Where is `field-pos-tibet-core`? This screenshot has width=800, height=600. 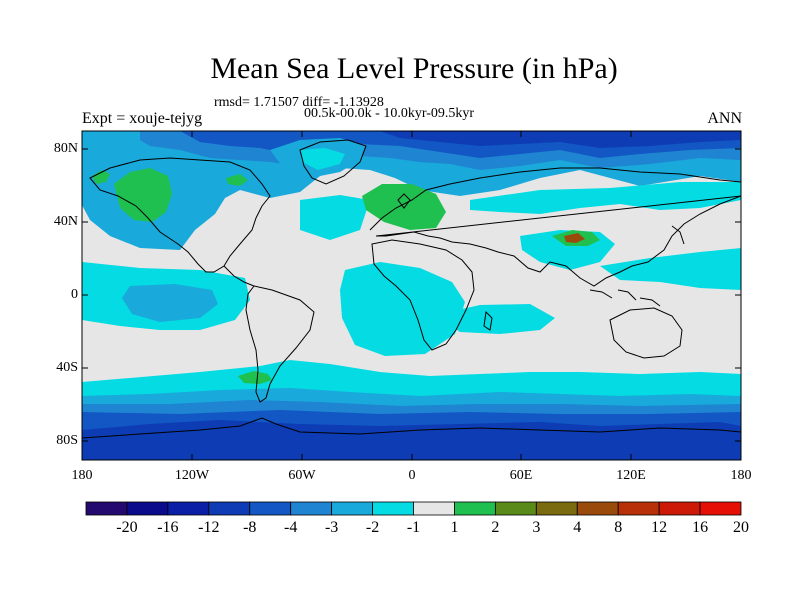 field-pos-tibet-core is located at coordinates (574, 238).